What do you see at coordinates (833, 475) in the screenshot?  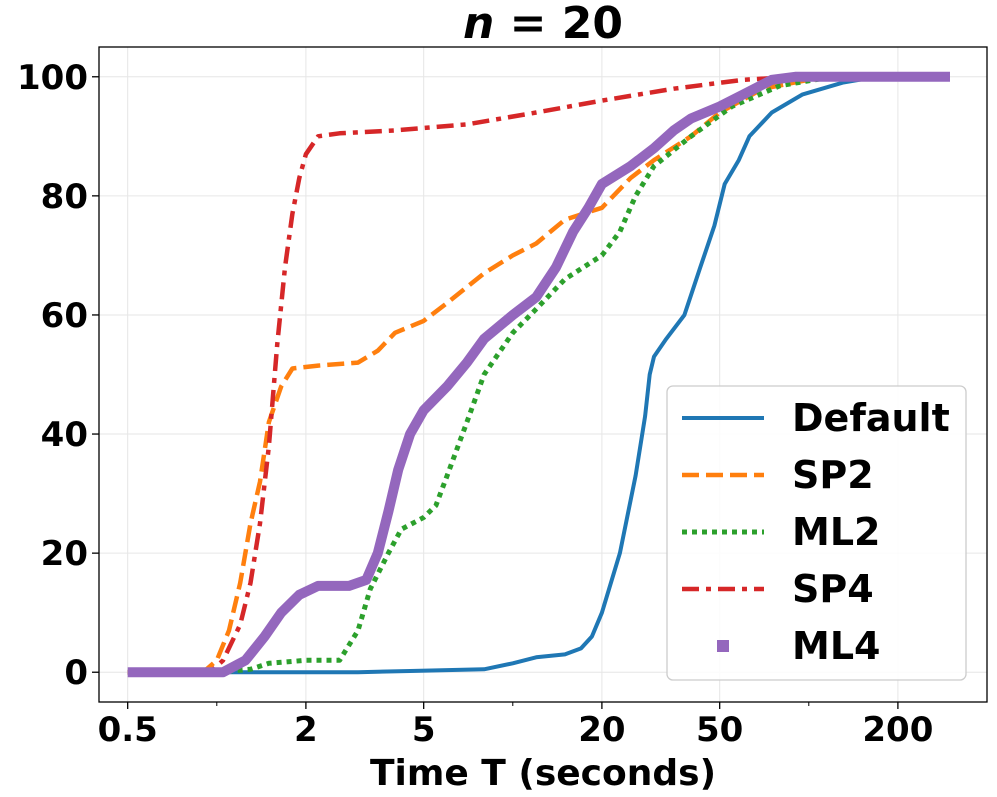 I see `legend-label-sp2: SP2` at bounding box center [833, 475].